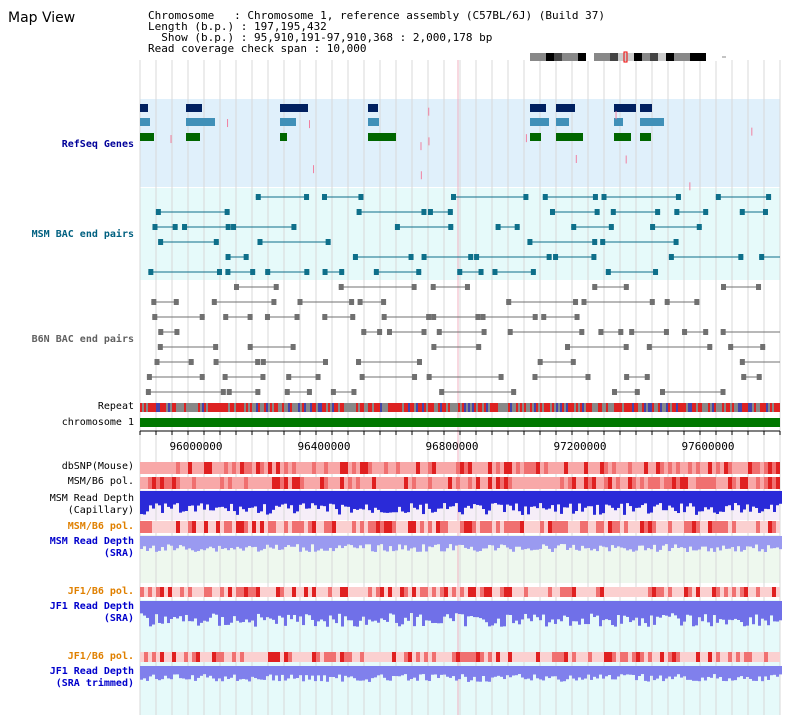  I want to click on label-msm-bac: MSM BAC end pairs, so click(82, 234).